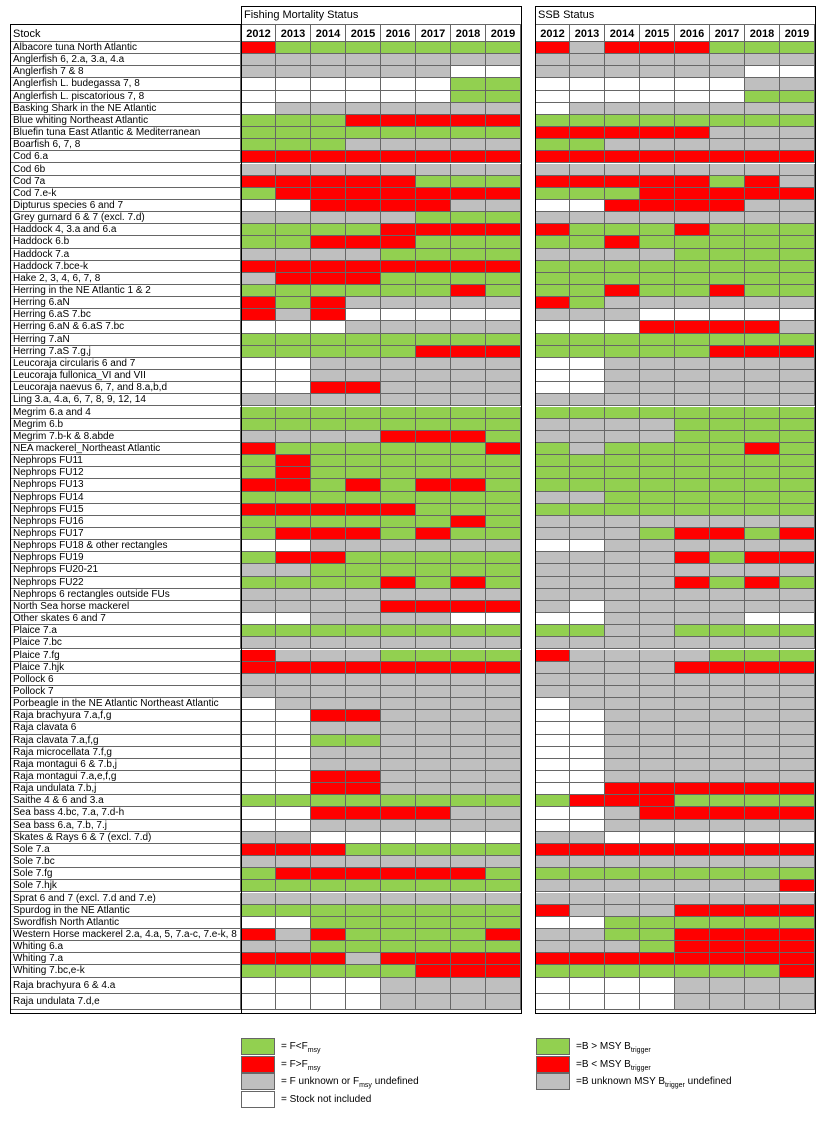 The height and width of the screenshot is (1121, 835). Describe the element at coordinates (125, 108) in the screenshot. I see `stock-name: Basking Shark in the NE Atlantic` at that location.